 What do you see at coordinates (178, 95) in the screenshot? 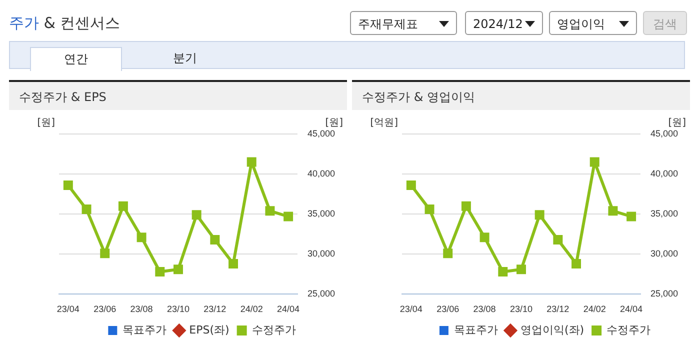
I see `chart-title: 수정주가 & EPS` at bounding box center [178, 95].